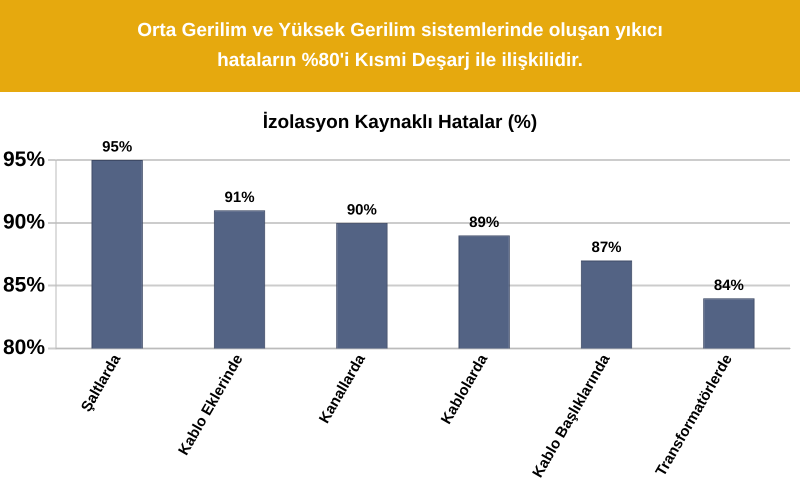  Describe the element at coordinates (606, 247) in the screenshot. I see `data-label: 87%` at that location.